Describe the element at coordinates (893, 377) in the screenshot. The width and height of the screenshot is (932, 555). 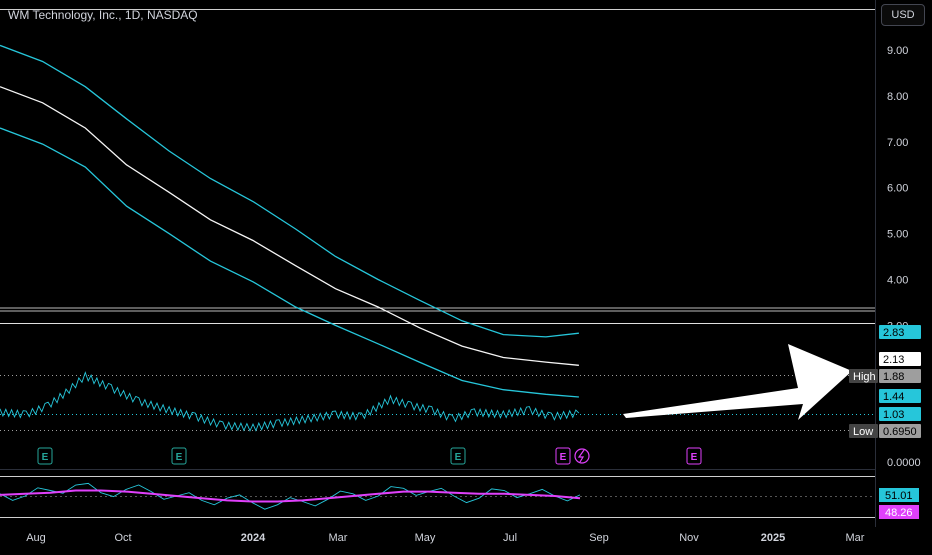
I see `price-level-value: 1.88` at that location.